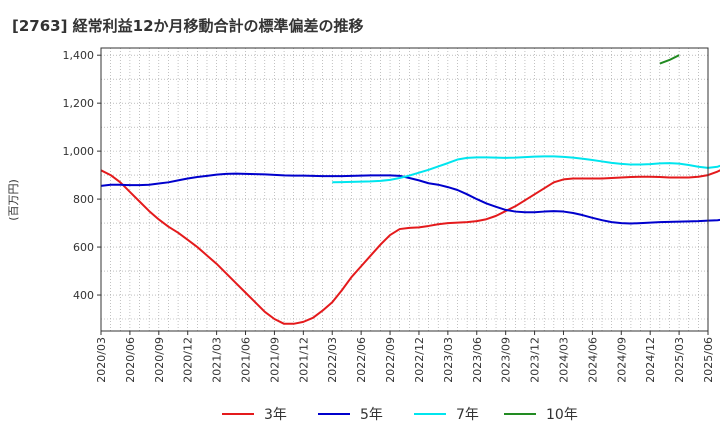 Image resolution: width=720 pixels, height=440 pixels. I want to click on x-tick-label: 2025/06, so click(708, 360).